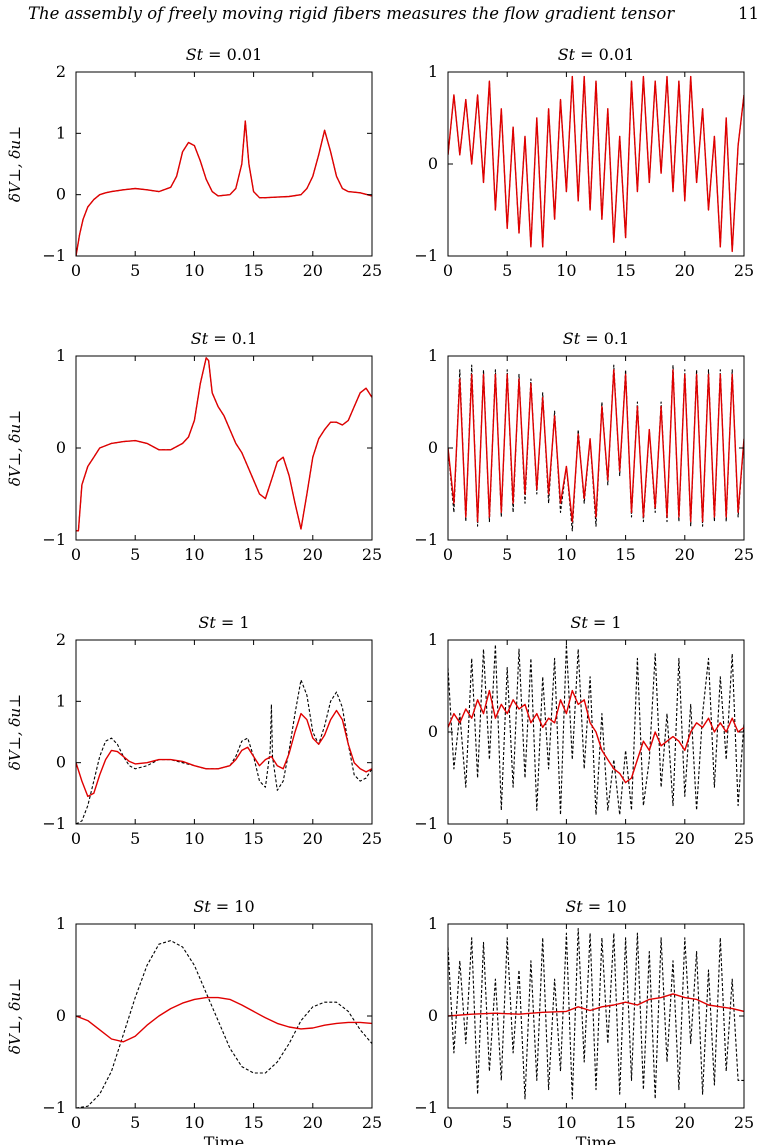 The height and width of the screenshot is (1145, 768). I want to click on subplot-6: St = 1 0 5 10 15 20 25 −1 0 1, so click(584, 730).